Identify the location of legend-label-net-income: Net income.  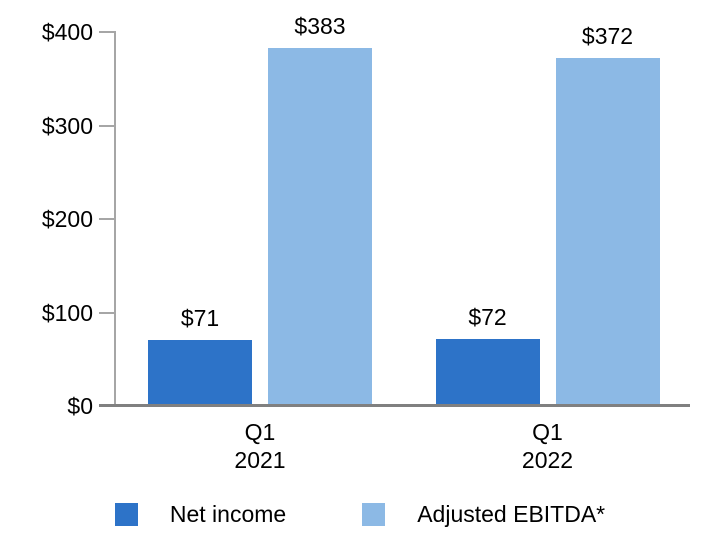
(228, 514).